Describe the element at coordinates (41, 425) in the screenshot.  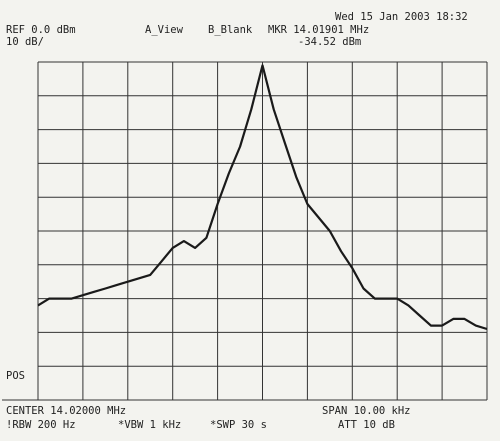
I see `rbw: !RBW 200 Hz` at that location.